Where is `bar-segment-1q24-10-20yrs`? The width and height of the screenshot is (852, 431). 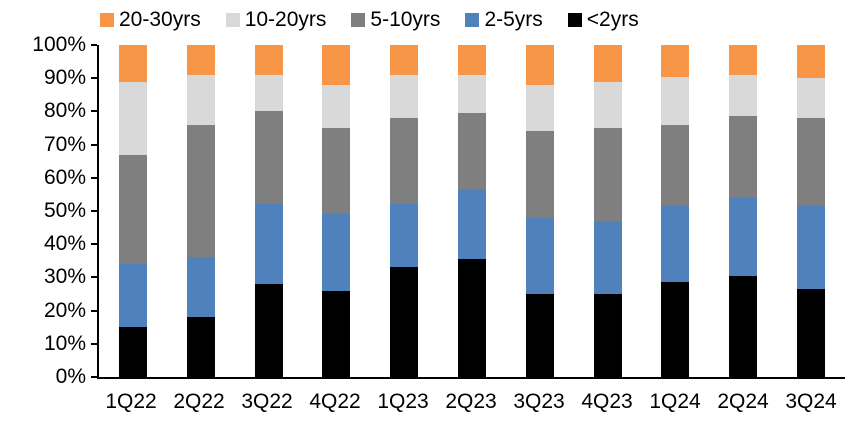
bar-segment-1q24-10-20yrs is located at coordinates (675, 100).